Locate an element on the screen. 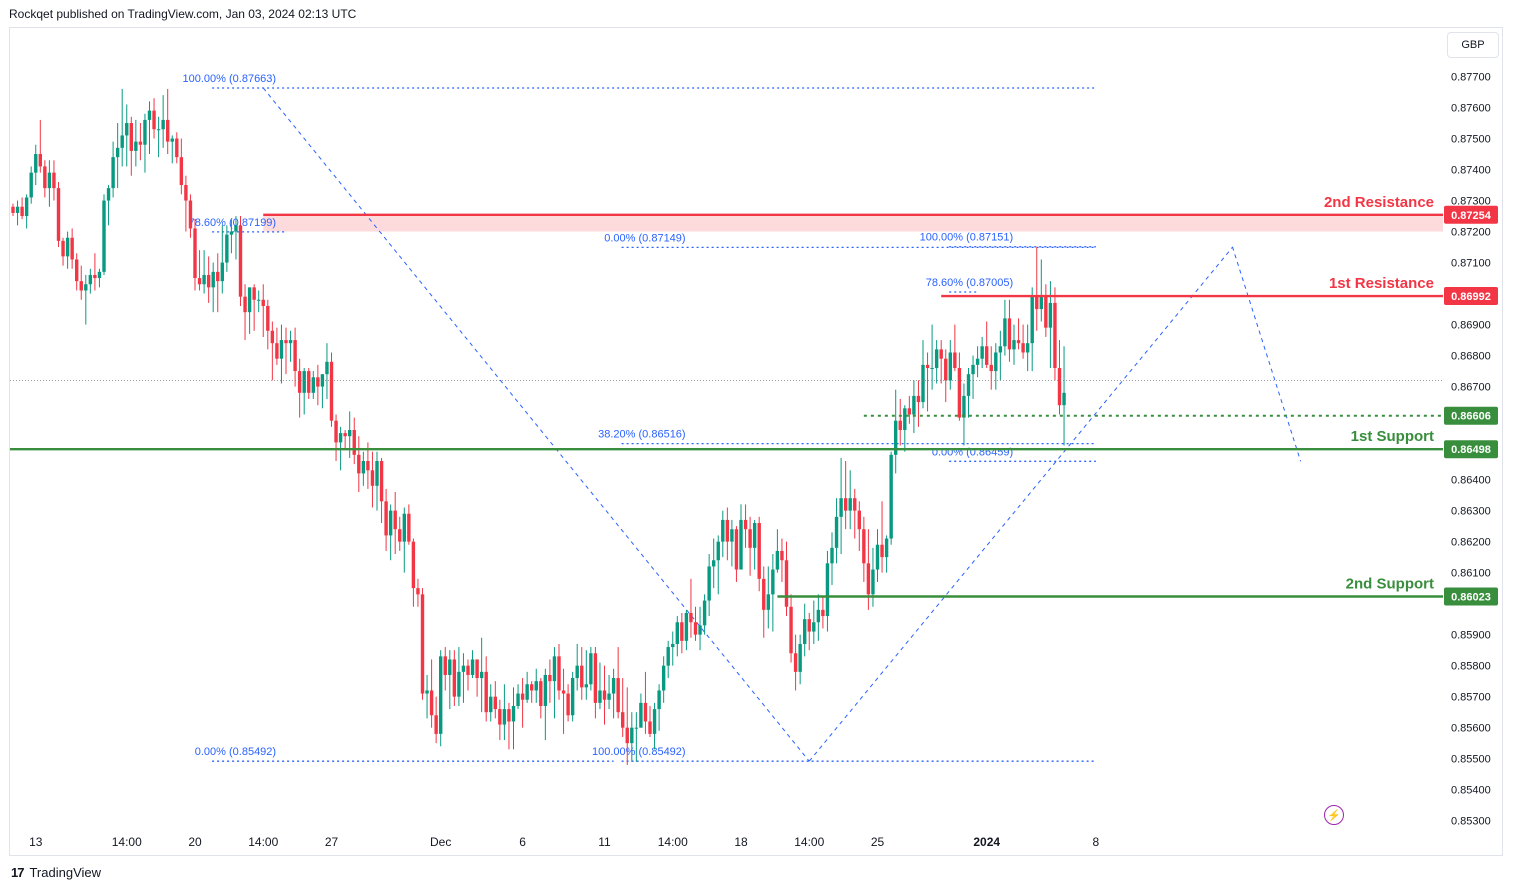 Image resolution: width=1513 pixels, height=891 pixels. lightning-icon: ⚡ is located at coordinates (1334, 815).